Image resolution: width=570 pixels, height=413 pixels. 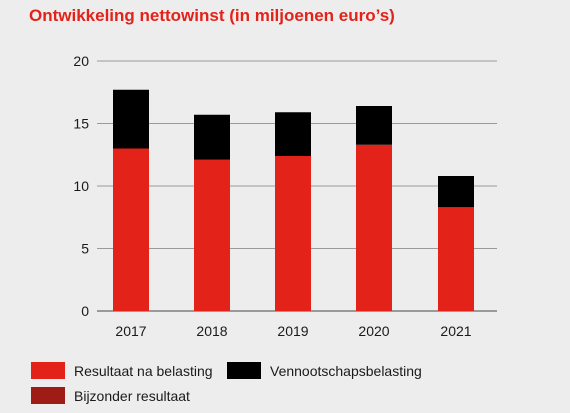 What do you see at coordinates (211, 331) in the screenshot?
I see `x-tick-label: 2018` at bounding box center [211, 331].